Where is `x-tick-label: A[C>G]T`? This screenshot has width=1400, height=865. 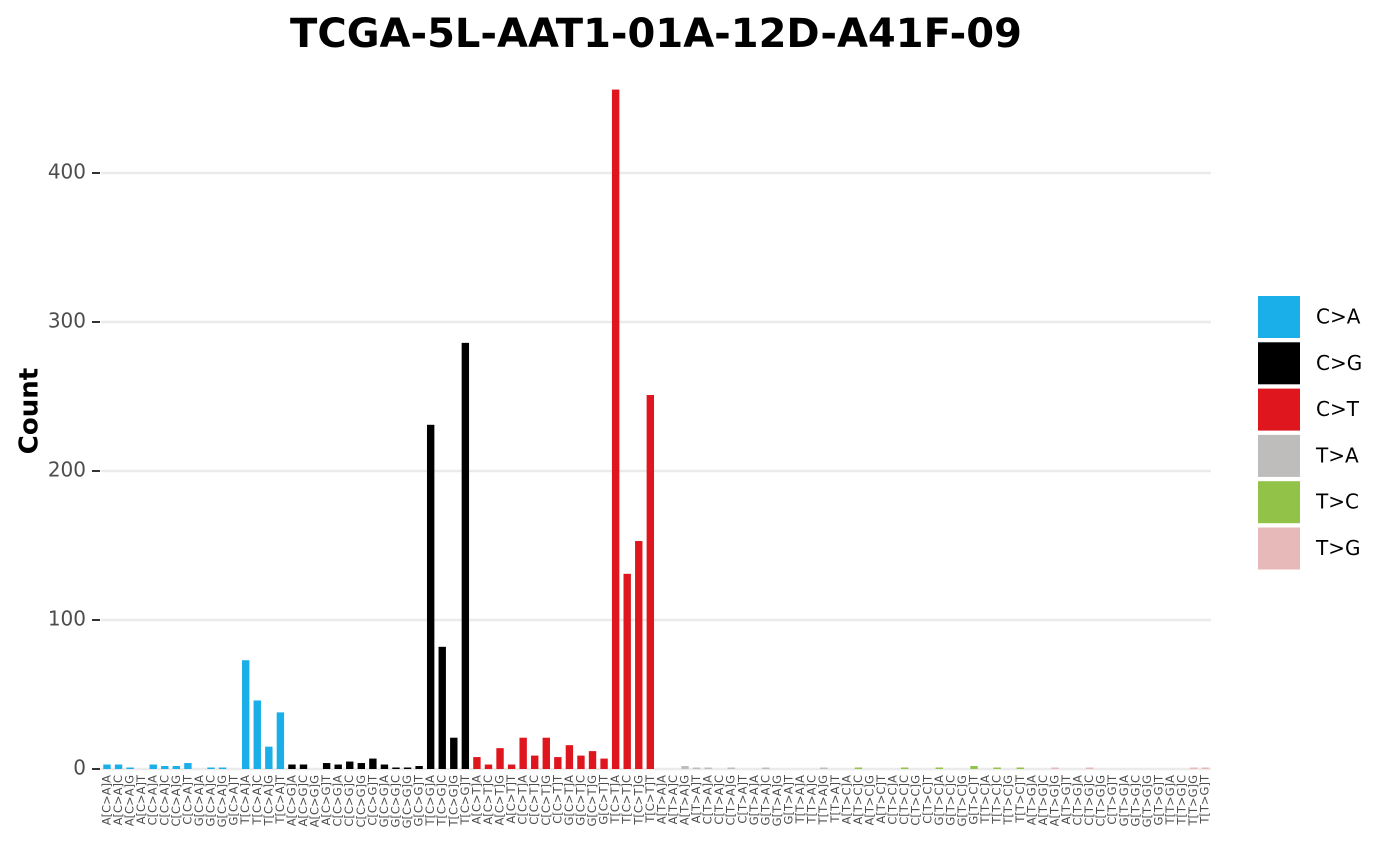
x-tick-label: A[C>G]T is located at coordinates (326, 799).